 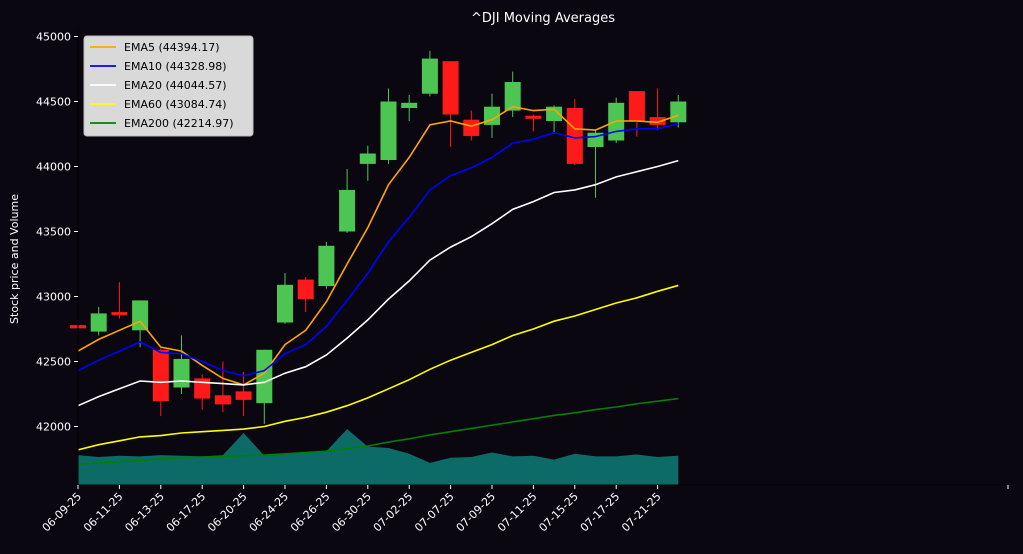 I want to click on y-tick-label: 45000, so click(x=53, y=37).